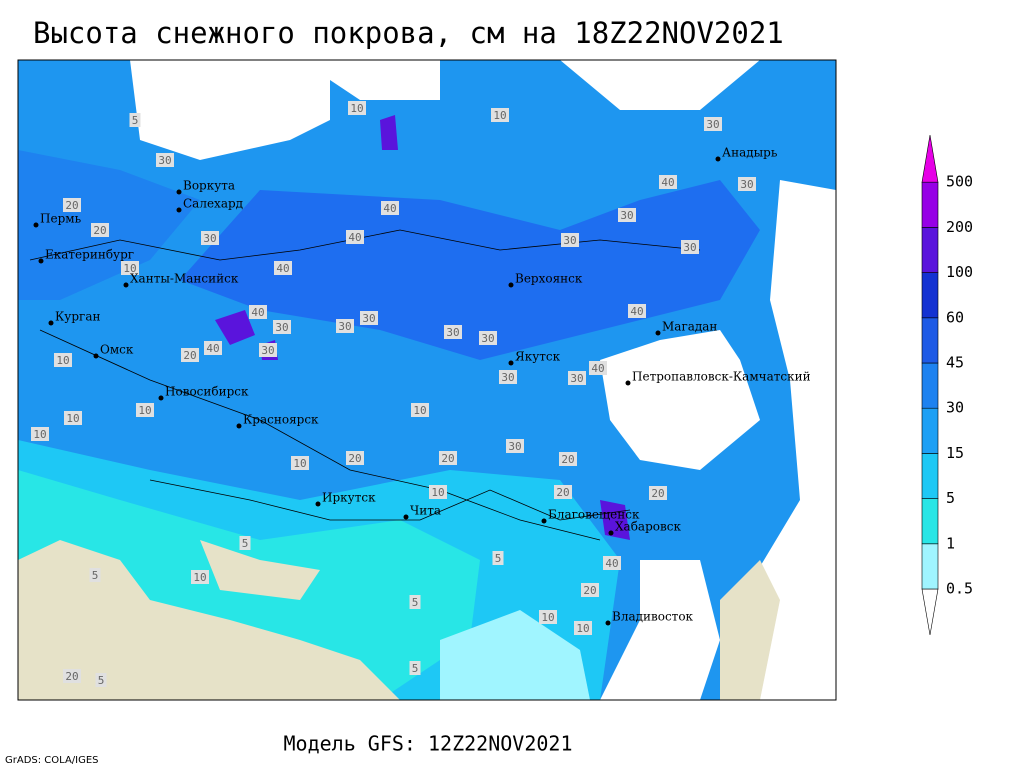  What do you see at coordinates (930, 158) in the screenshot?
I see `colorbar-top` at bounding box center [930, 158].